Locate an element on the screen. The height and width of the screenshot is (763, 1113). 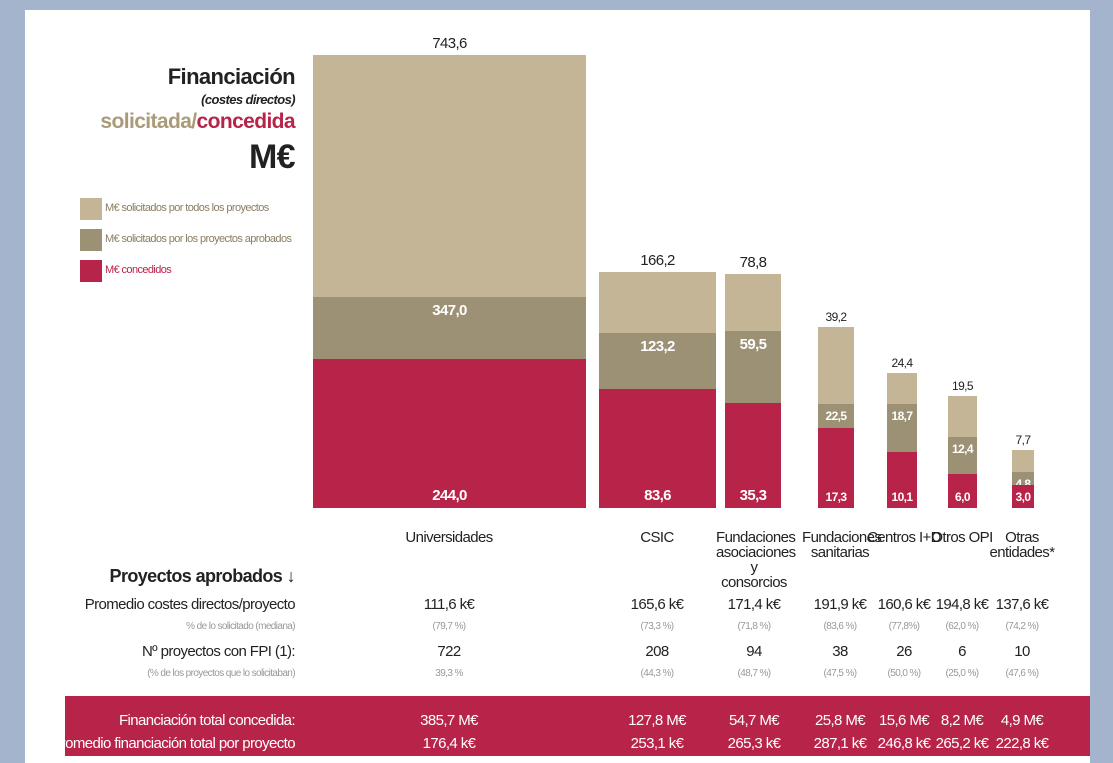
table-cell: 39,3 % is located at coordinates (449, 673).